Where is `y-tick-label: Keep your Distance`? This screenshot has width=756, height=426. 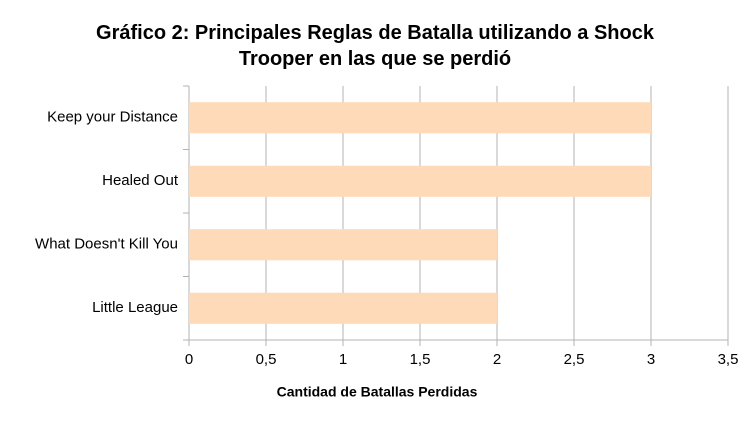
y-tick-label: Keep your Distance is located at coordinates (112, 117).